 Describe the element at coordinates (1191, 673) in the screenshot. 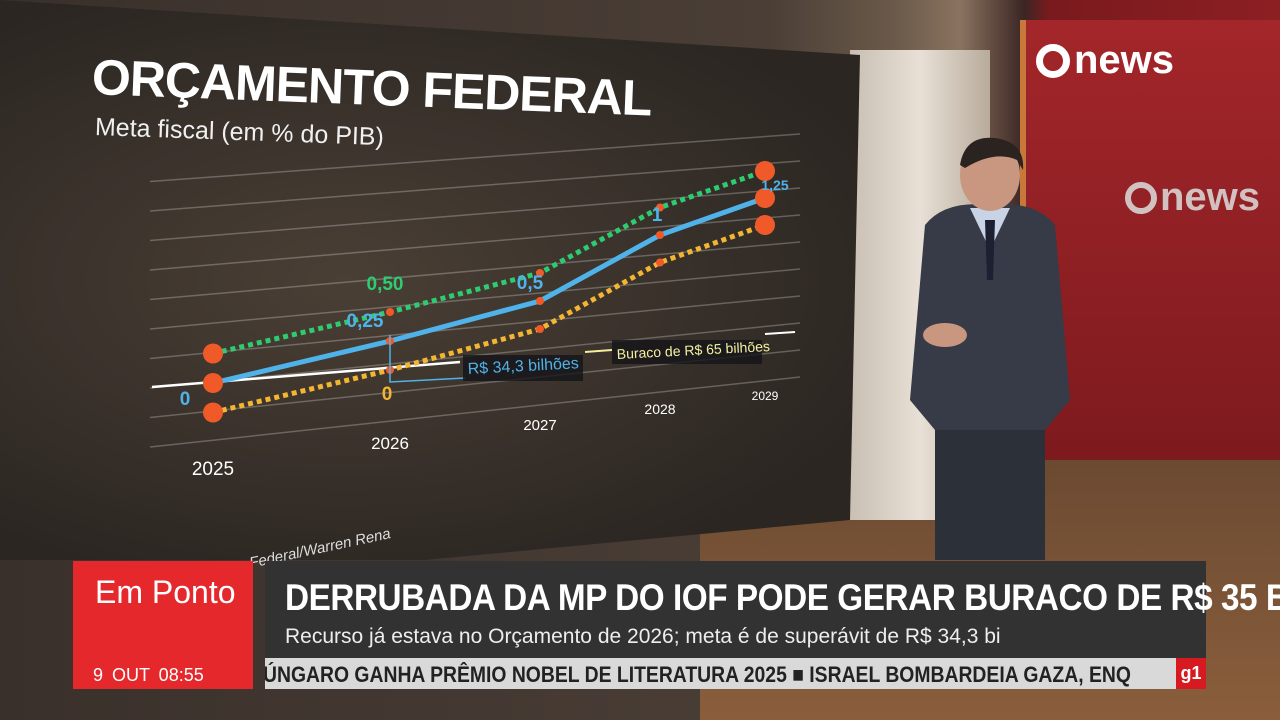

I see `g1-logo: g1` at that location.